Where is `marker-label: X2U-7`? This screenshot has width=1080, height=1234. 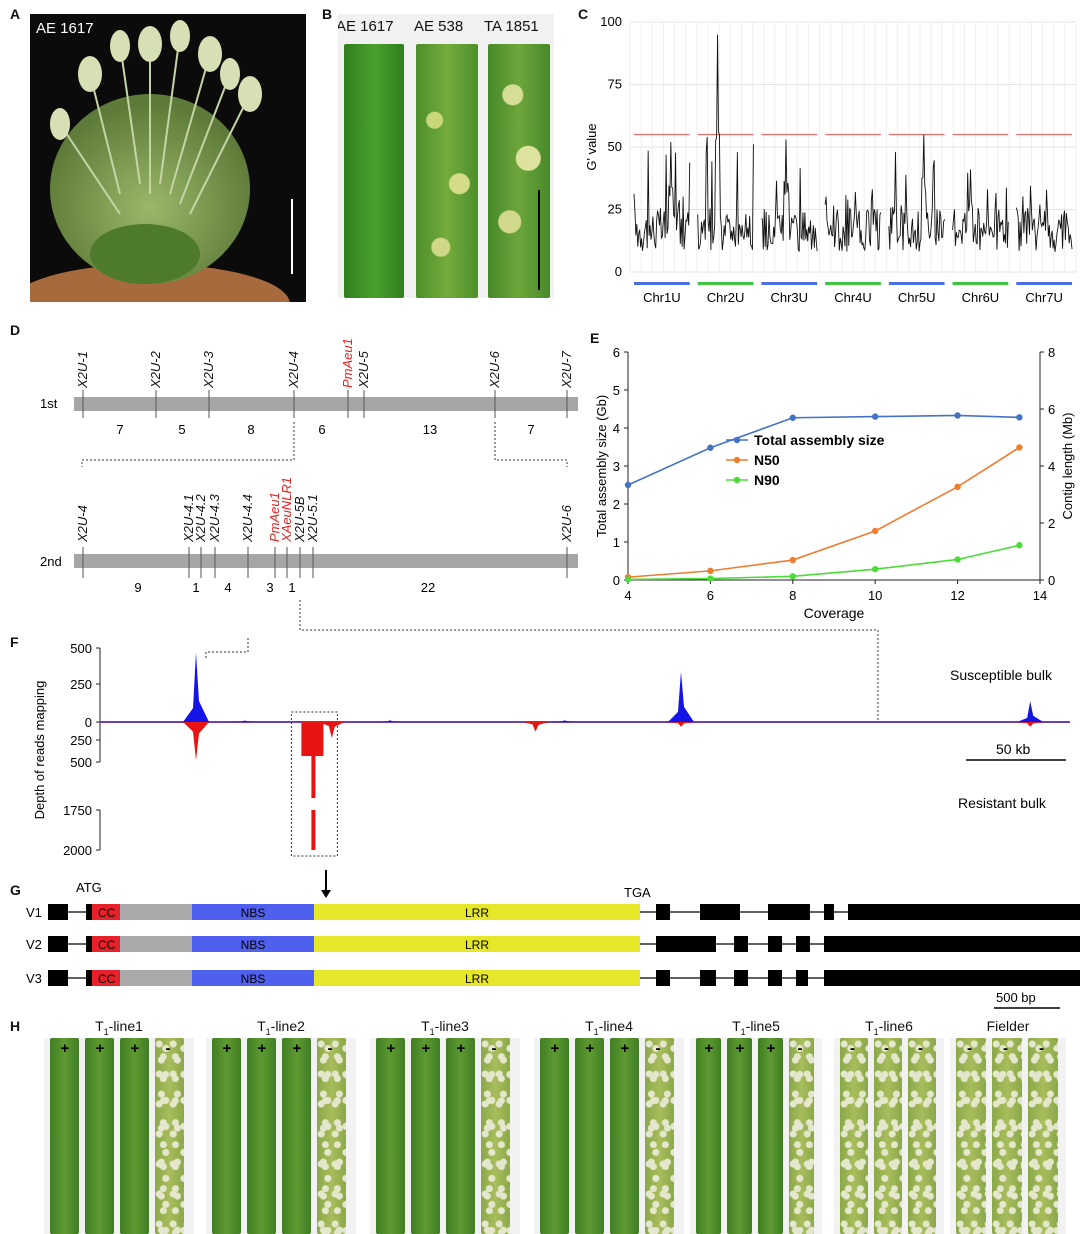 marker-label: X2U-7 is located at coordinates (566, 369).